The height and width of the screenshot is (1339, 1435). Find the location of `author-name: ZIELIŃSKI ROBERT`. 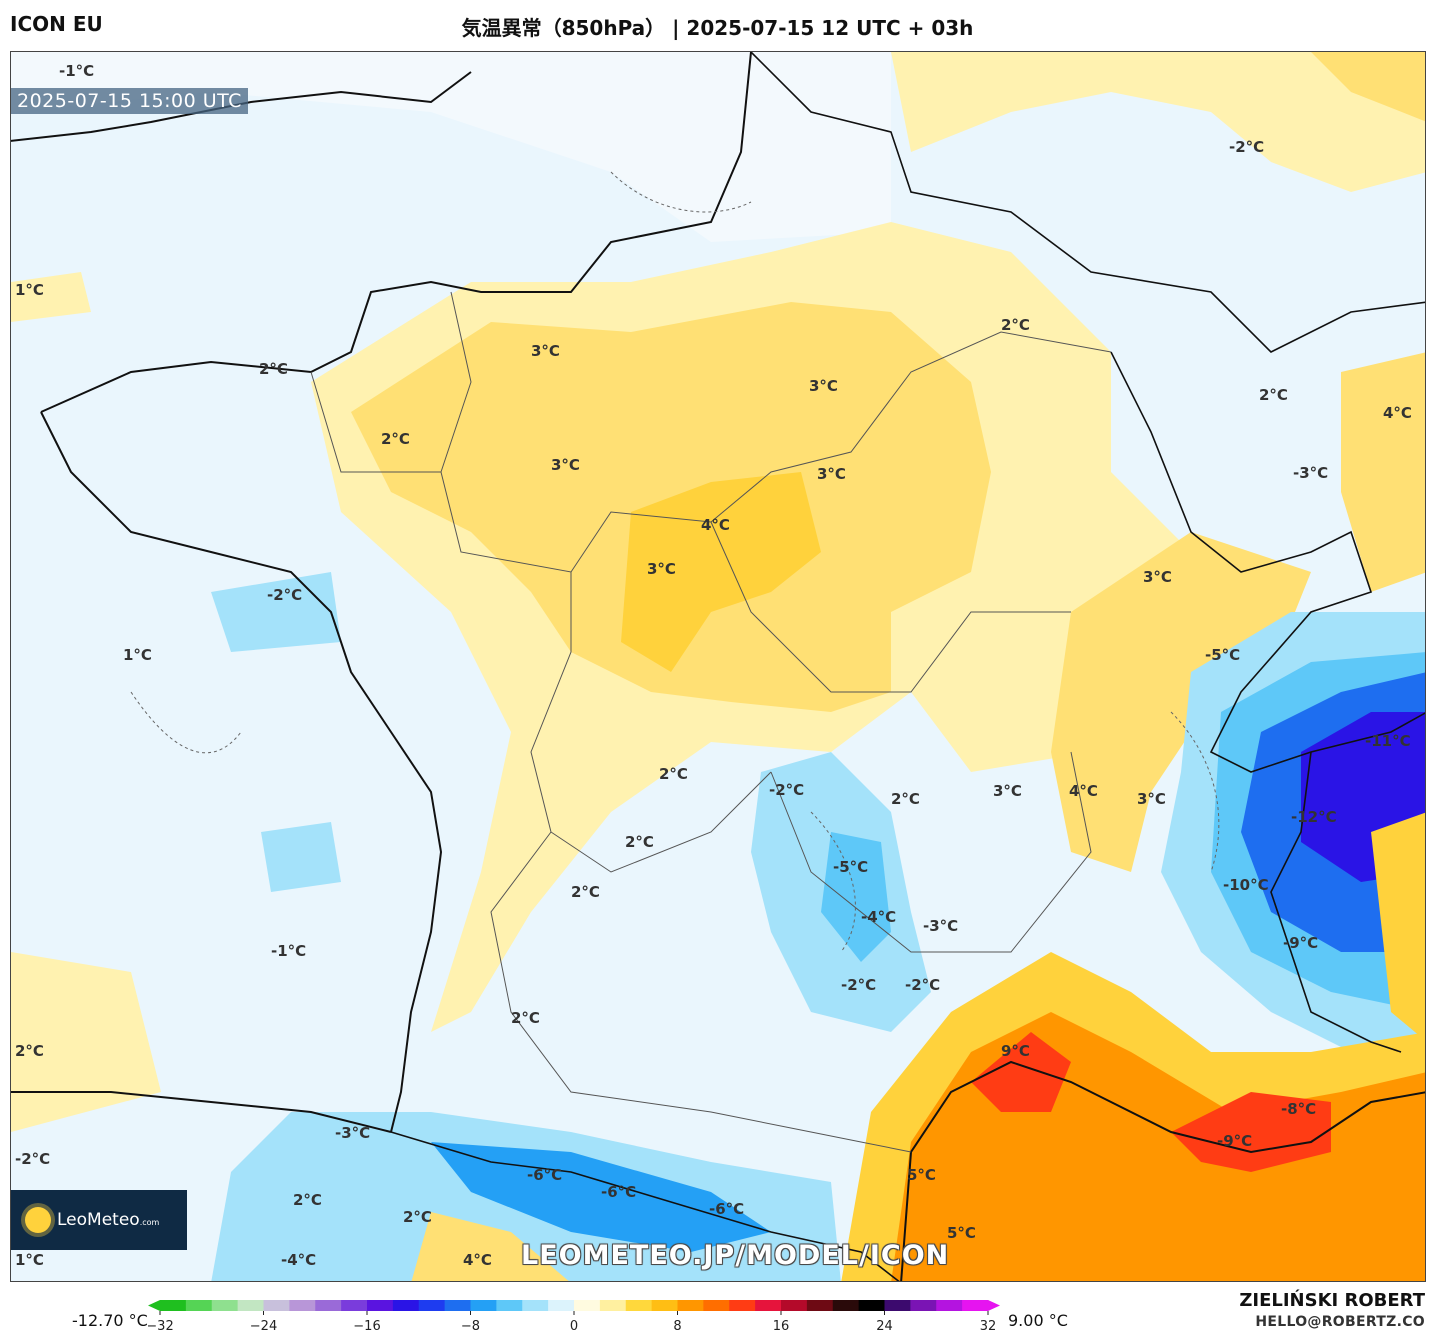

author-name: ZIELIŃSKI ROBERT is located at coordinates (1332, 1300).